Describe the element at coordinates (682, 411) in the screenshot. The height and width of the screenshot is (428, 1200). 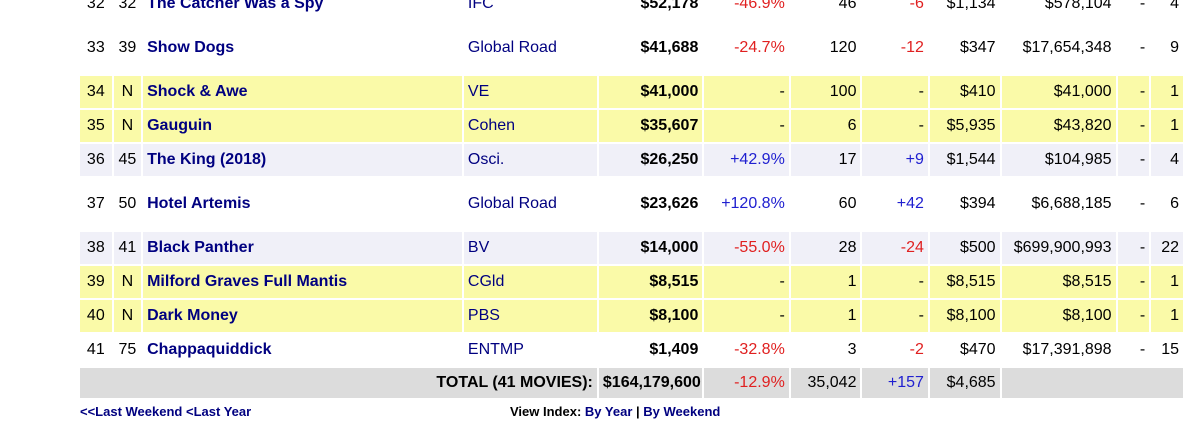
I see `by-weekend-link: By Weekend` at that location.